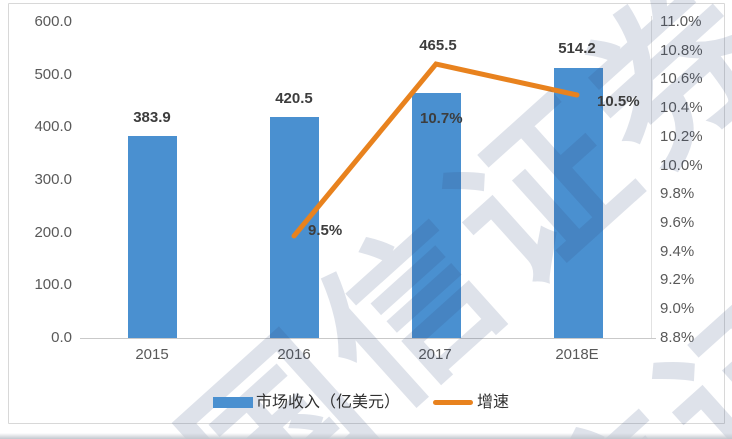 This screenshot has height=439, width=732. Describe the element at coordinates (294, 354) in the screenshot. I see `x-axis-label-2016: 2016` at that location.